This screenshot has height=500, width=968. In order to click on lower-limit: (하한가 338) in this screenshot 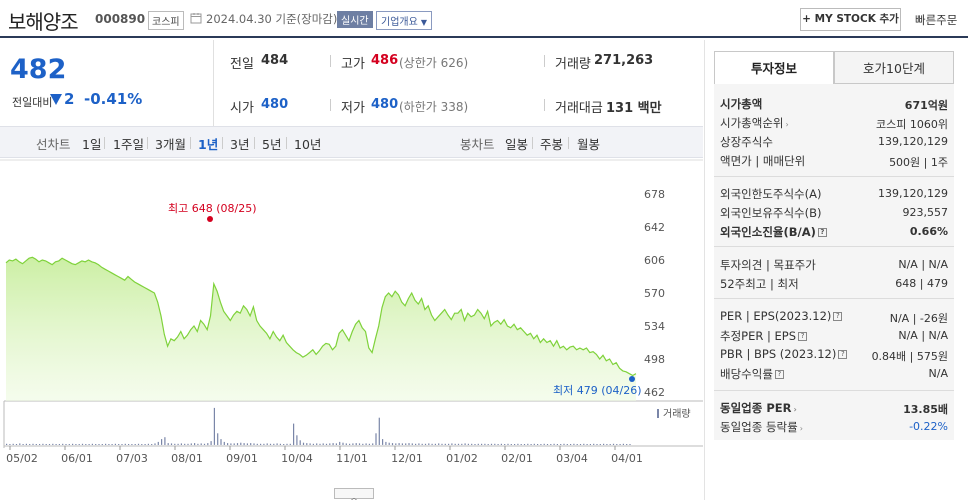, I will do `click(434, 107)`.